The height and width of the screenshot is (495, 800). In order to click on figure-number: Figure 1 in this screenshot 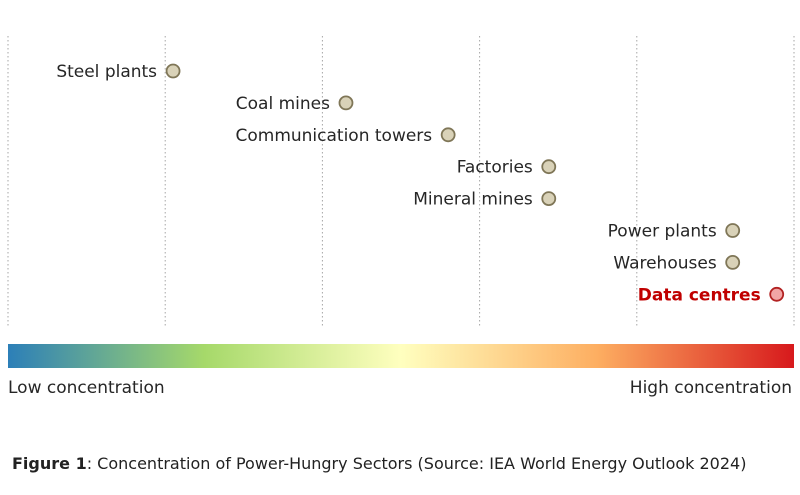, I will do `click(49, 463)`.